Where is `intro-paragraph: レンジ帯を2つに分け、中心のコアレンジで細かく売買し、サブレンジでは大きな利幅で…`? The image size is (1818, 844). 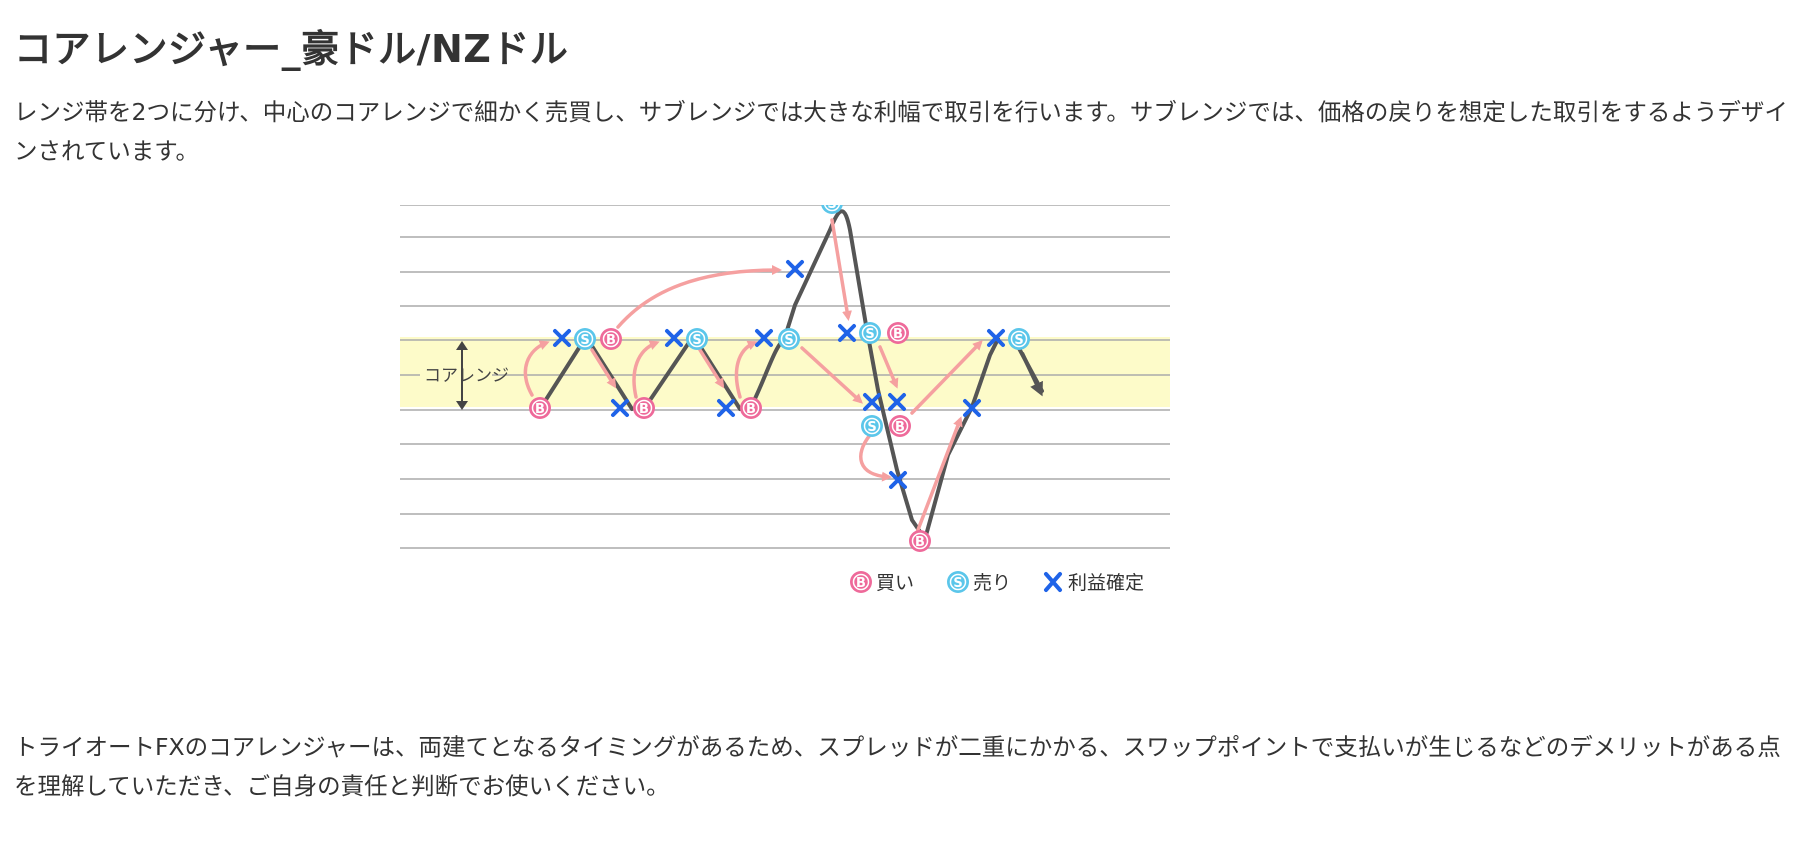
intro-paragraph: レンジ帯を2つに分け、中心のコアレンジで細かく売買し、サブレンジでは大きな利幅で… is located at coordinates (901, 131).